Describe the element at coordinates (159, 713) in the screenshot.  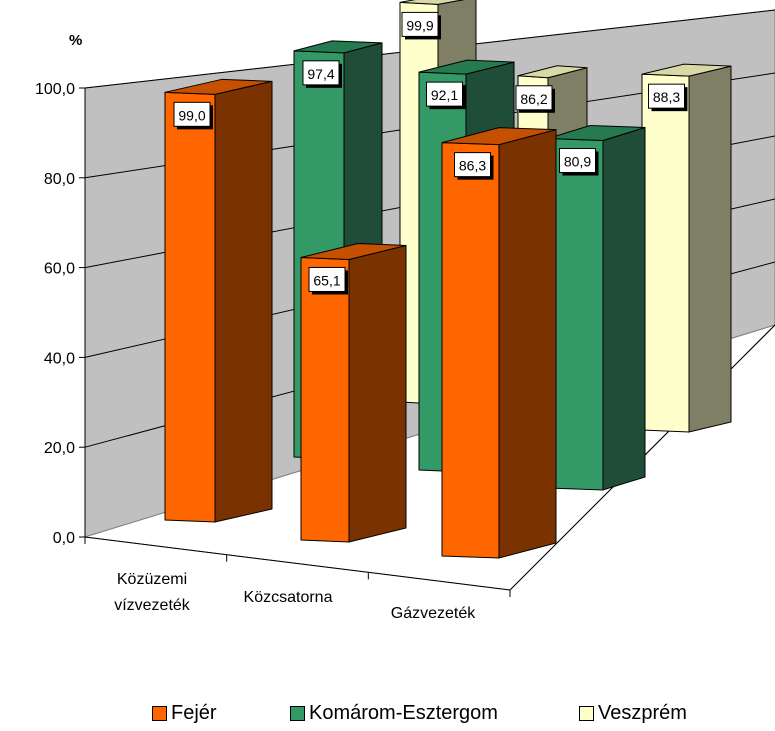
I see `legend-swatch-fejer` at that location.